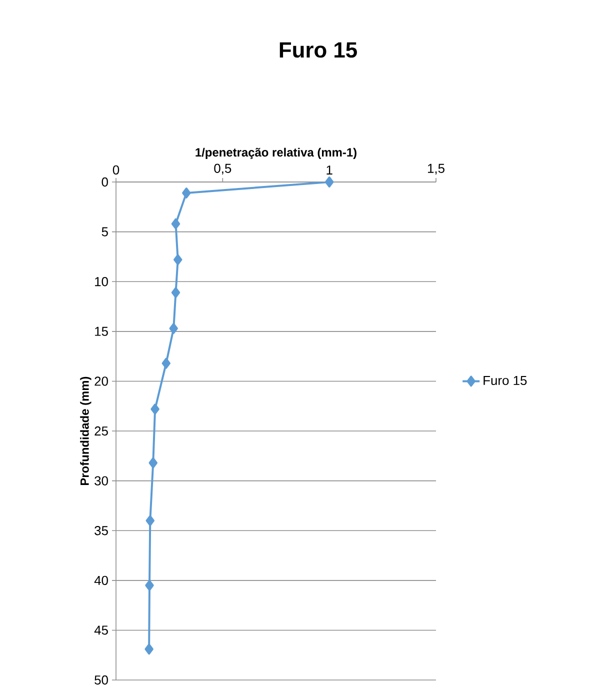  I want to click on y-axis-title: Profundidade (mm), so click(86, 431).